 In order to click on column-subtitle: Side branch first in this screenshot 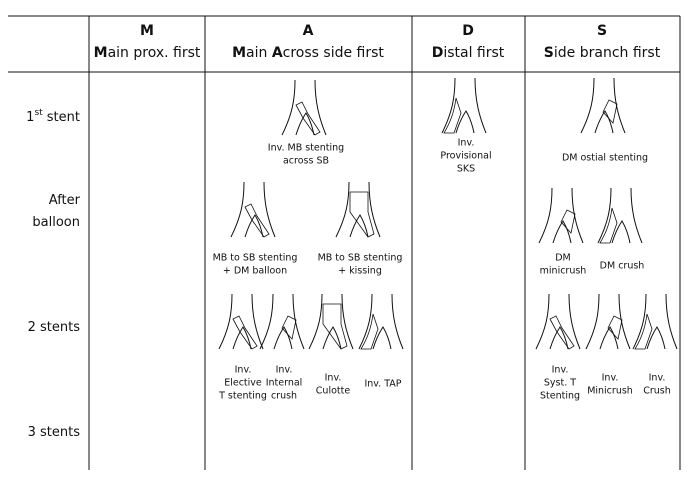, I will do `click(602, 53)`.